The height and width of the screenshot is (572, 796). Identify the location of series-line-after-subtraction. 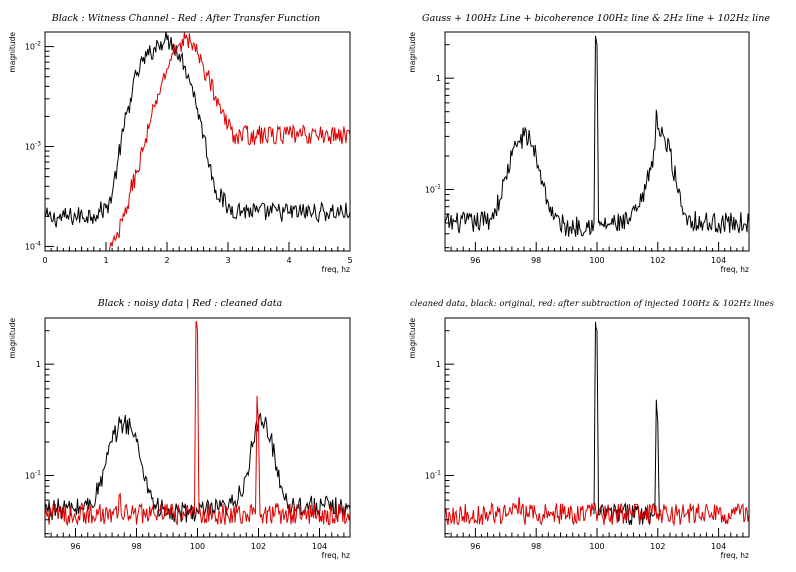
(597, 512).